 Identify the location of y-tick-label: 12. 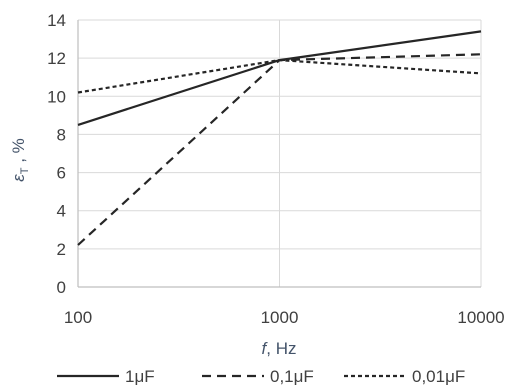
(56, 58).